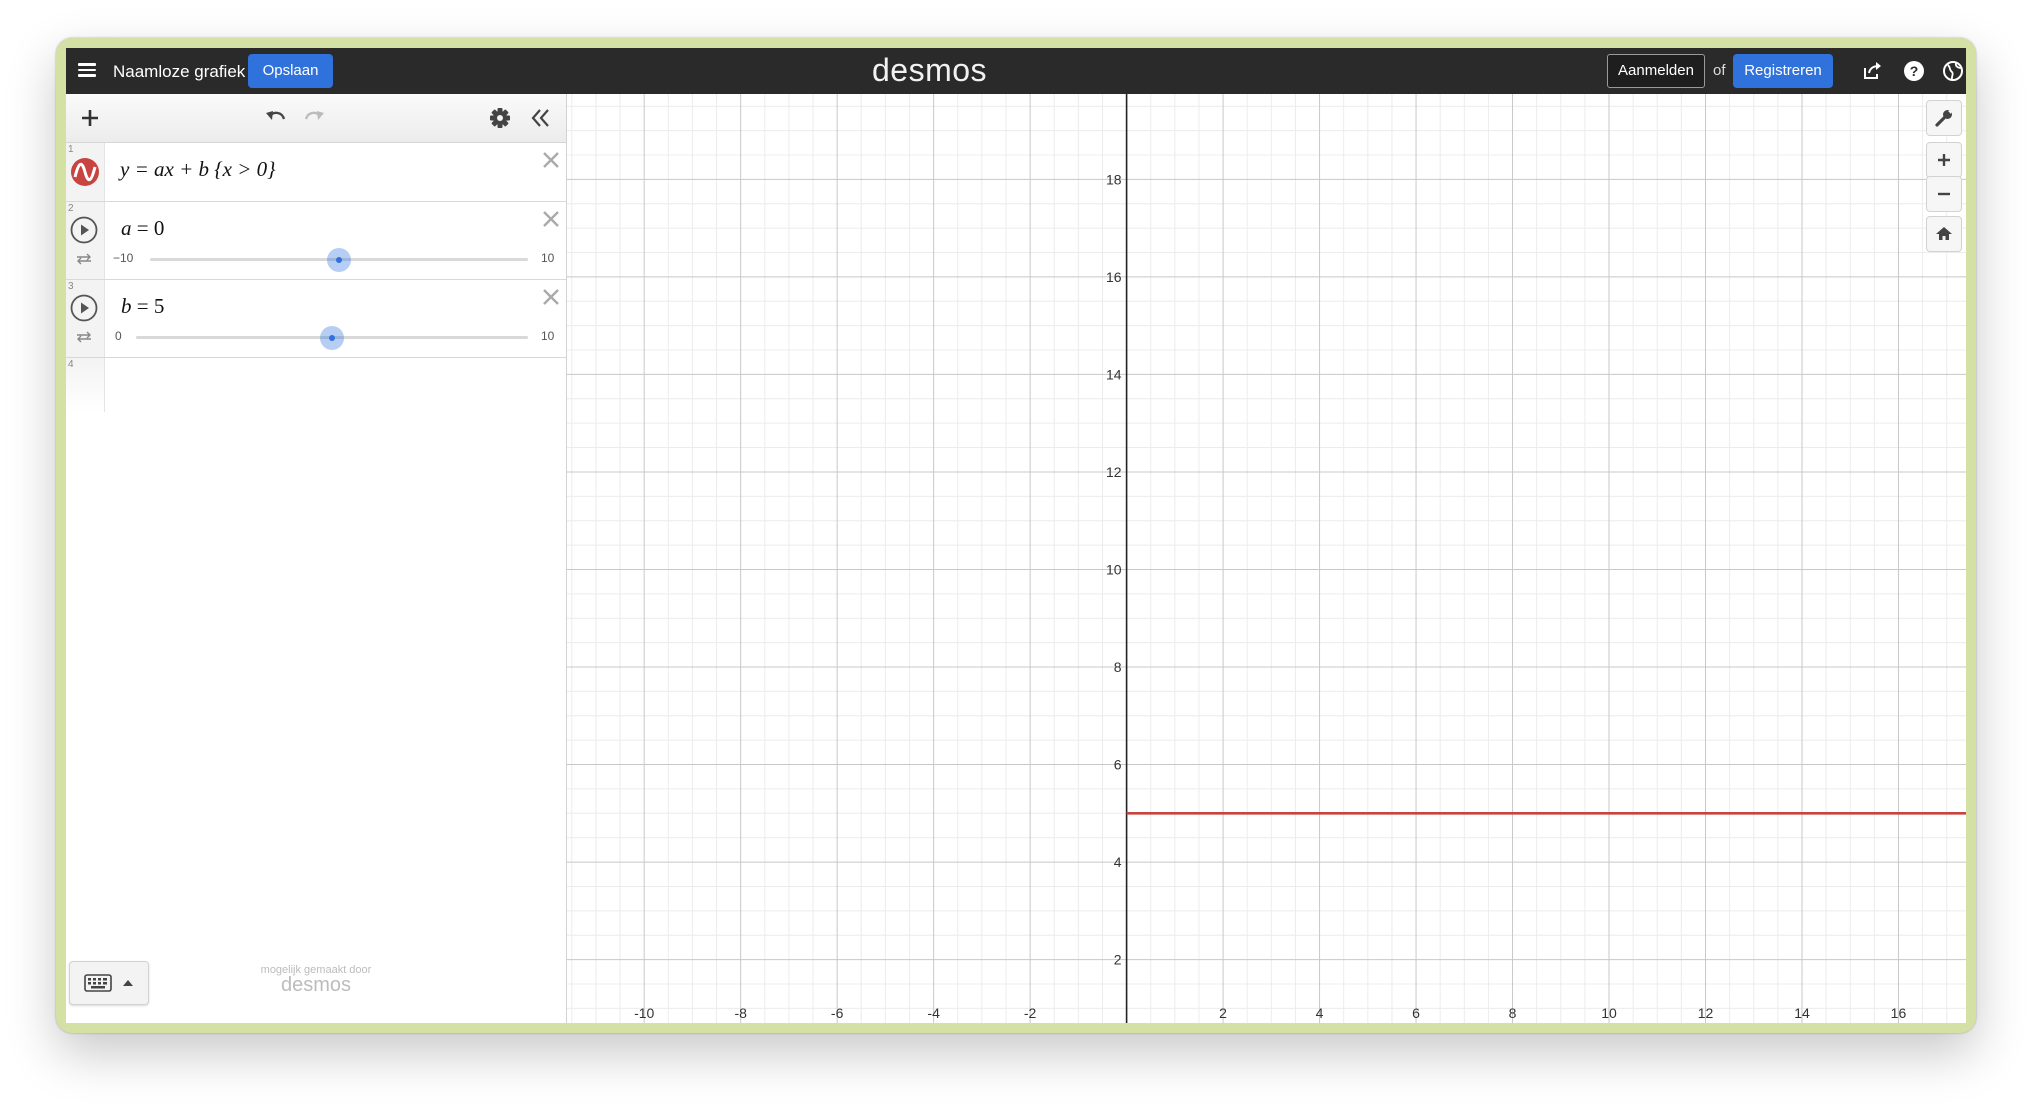 The image size is (2032, 1107). I want to click on x-tick-label: -10, so click(644, 1013).